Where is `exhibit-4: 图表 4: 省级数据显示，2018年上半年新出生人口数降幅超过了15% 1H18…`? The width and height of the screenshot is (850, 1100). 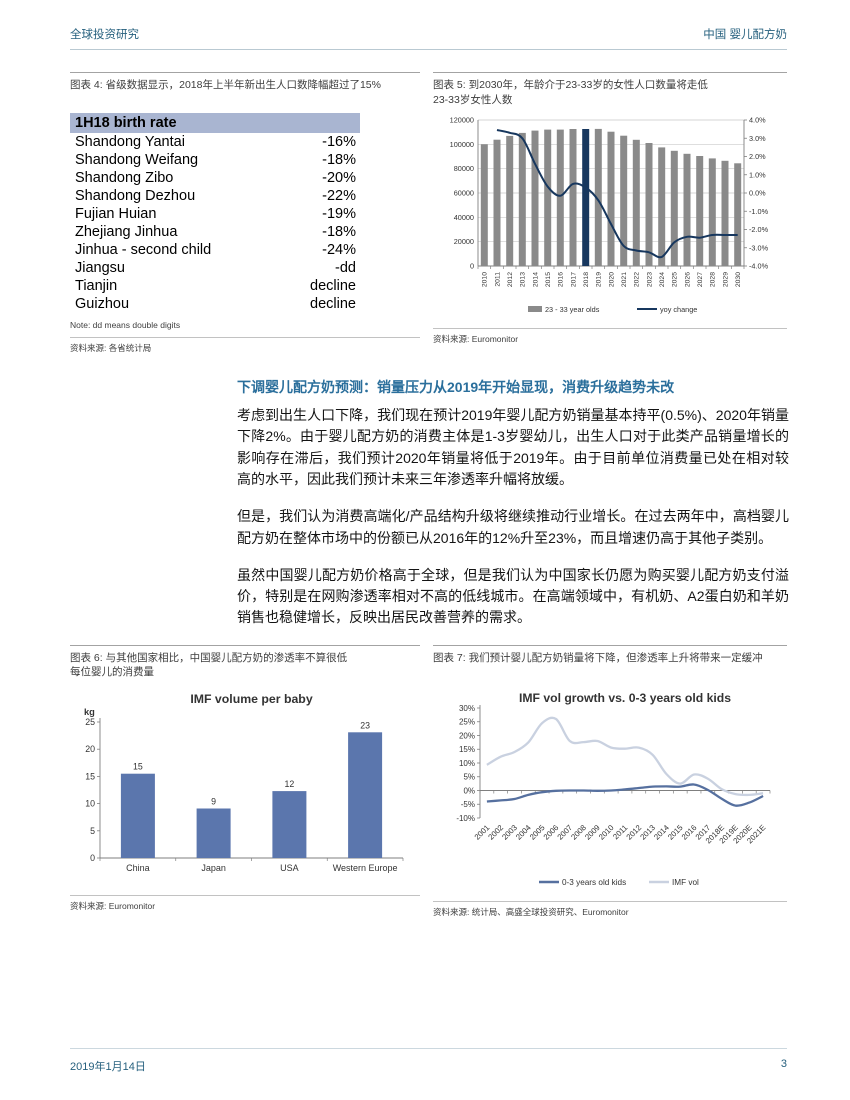
exhibit-4: 图表 4: 省级数据显示，2018年上半年新出生人口数降幅超过了15% 1H18… is located at coordinates (245, 213).